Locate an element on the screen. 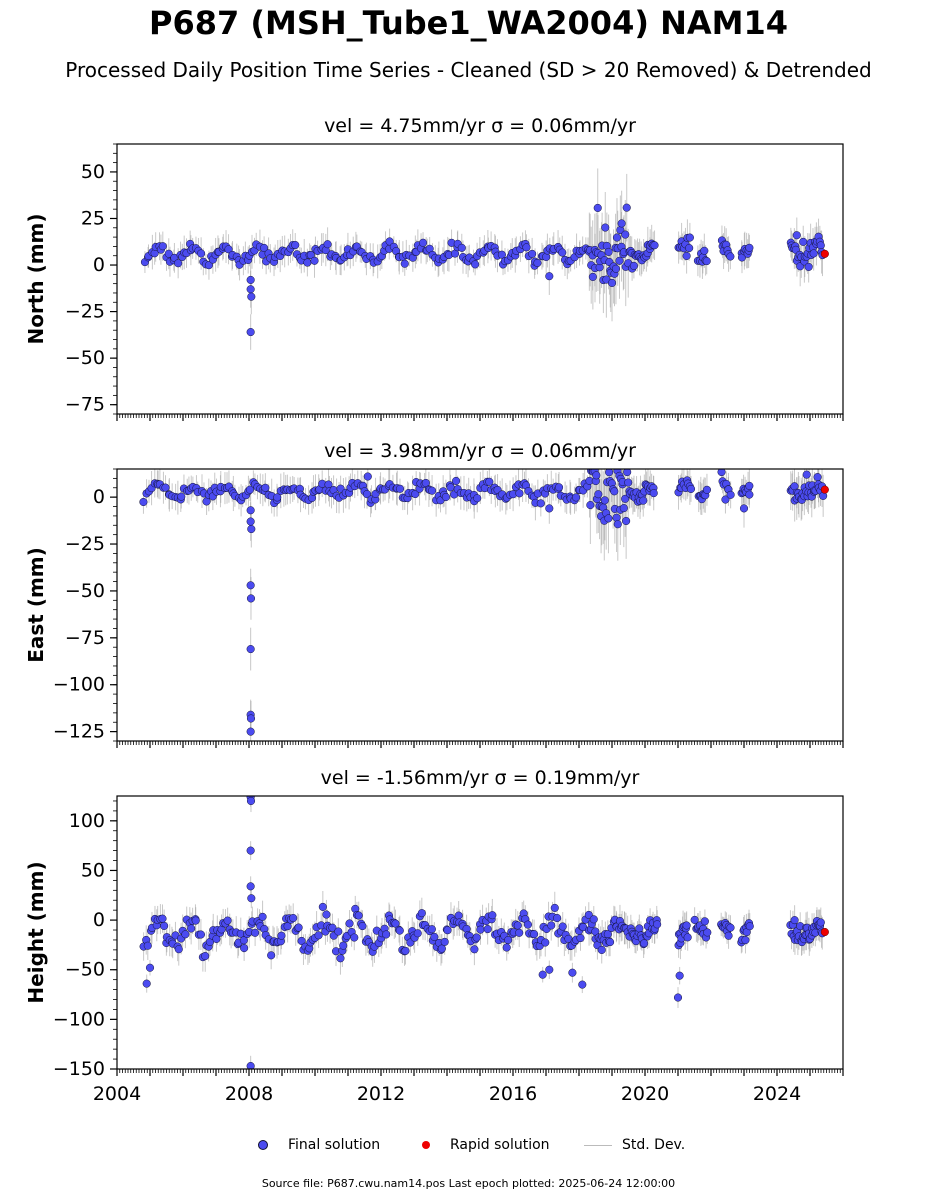 Image resolution: width=937 pixels, height=1200 pixels. x-tick-label: 2004 is located at coordinates (117, 1094).